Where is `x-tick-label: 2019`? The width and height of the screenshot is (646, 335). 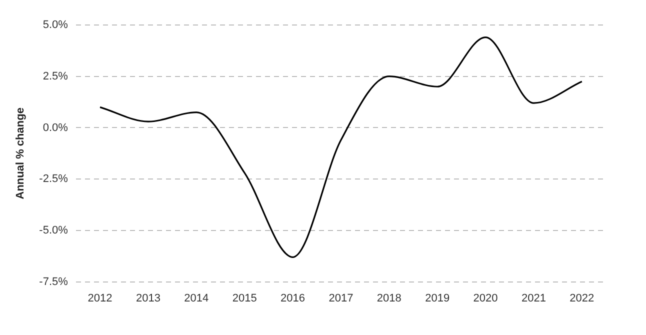 x-tick-label: 2019 is located at coordinates (437, 298).